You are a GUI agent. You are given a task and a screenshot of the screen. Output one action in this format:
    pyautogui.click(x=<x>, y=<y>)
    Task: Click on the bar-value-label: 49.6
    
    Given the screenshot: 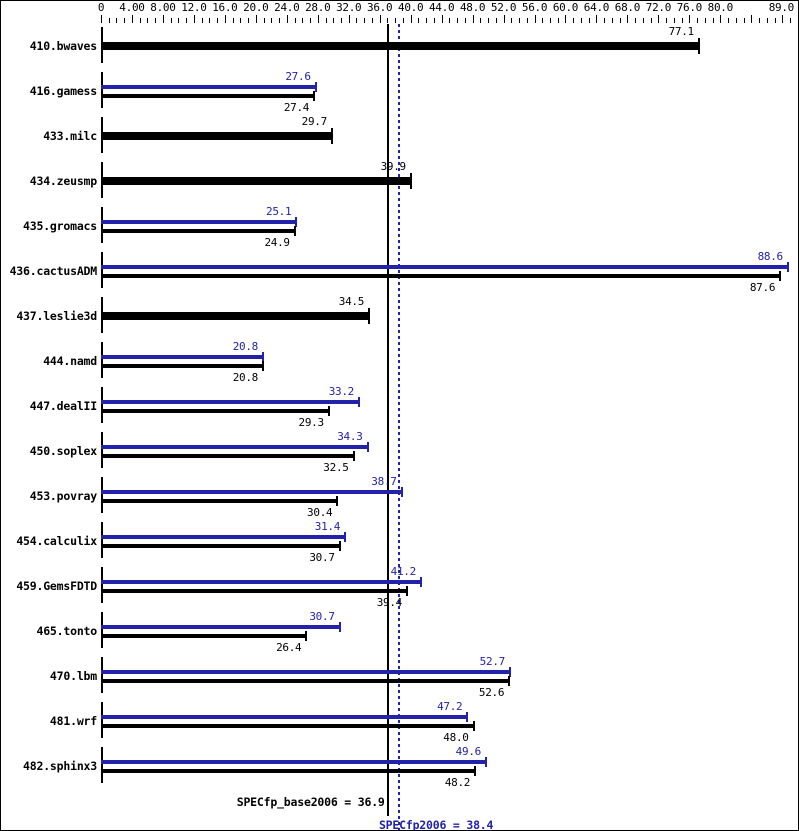 What is the action you would take?
    pyautogui.click(x=468, y=751)
    